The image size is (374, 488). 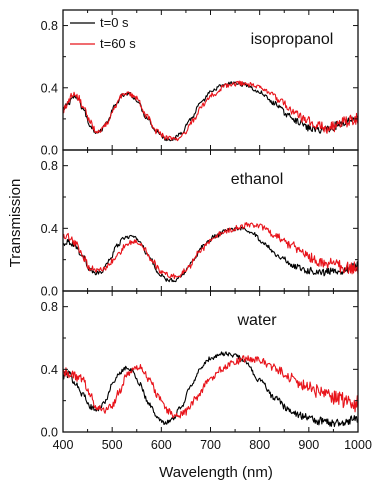 What do you see at coordinates (161, 445) in the screenshot?
I see `x-tick-label: 600` at bounding box center [161, 445].